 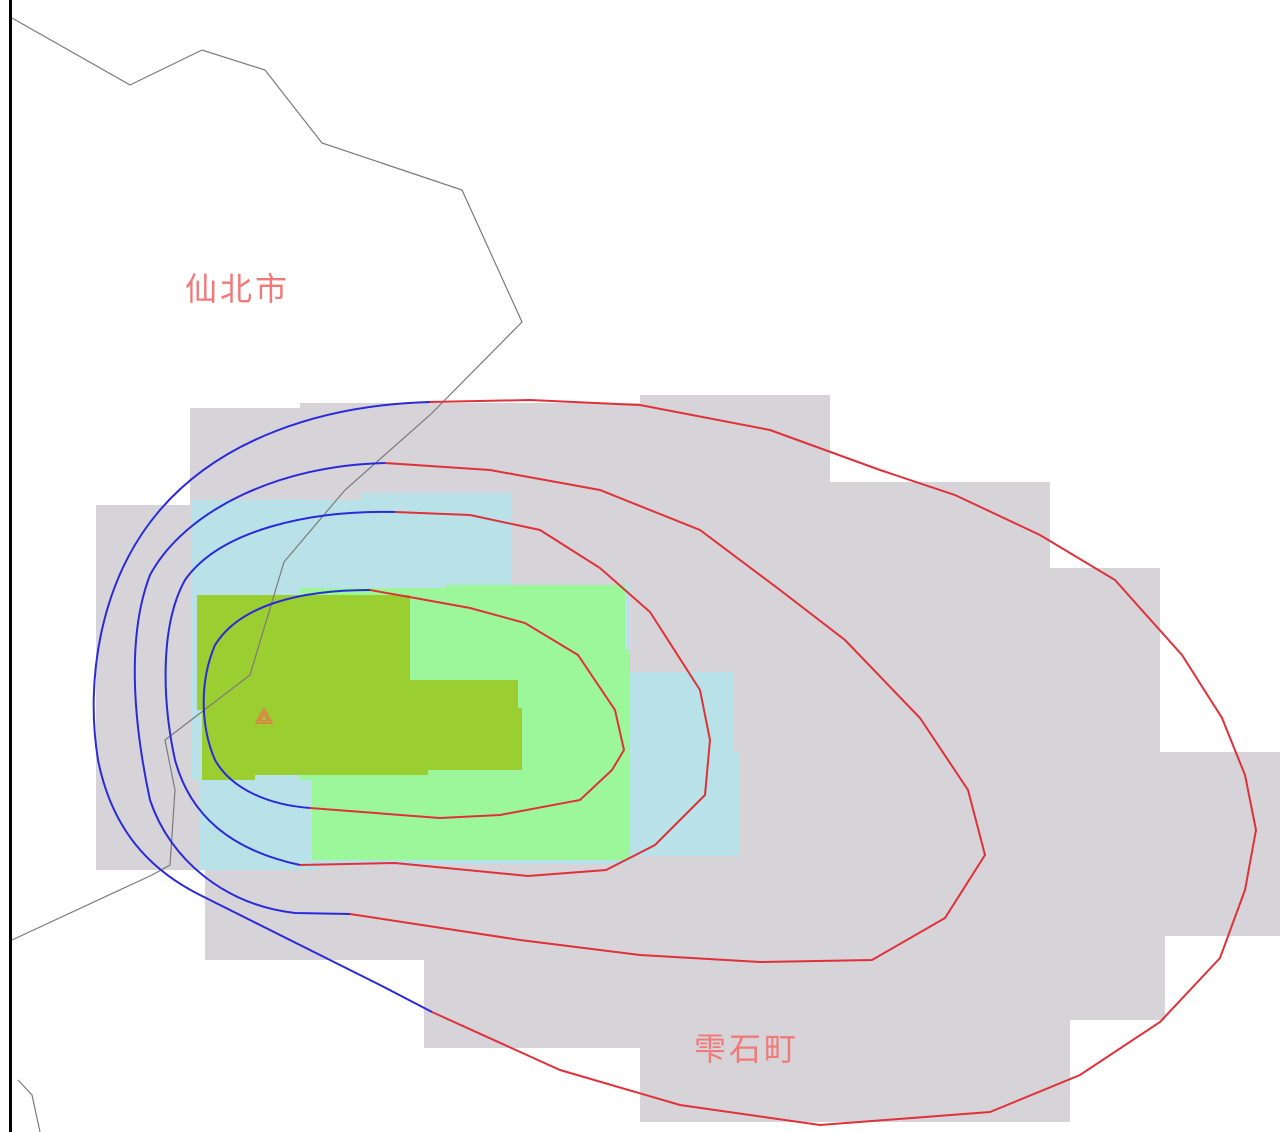 I want to click on ash-contour-1-downwind, so click(x=467, y=704).